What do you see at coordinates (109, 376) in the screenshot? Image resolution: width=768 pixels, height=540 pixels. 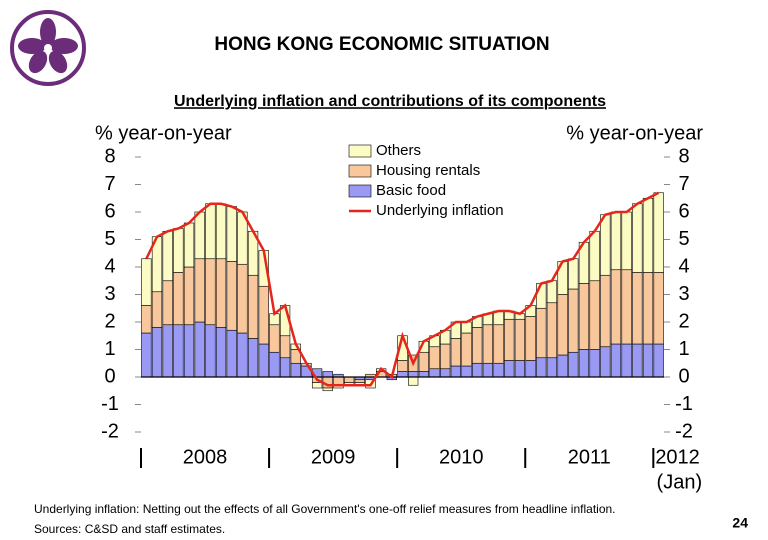 I see `y-tick-label: 0` at bounding box center [109, 376].